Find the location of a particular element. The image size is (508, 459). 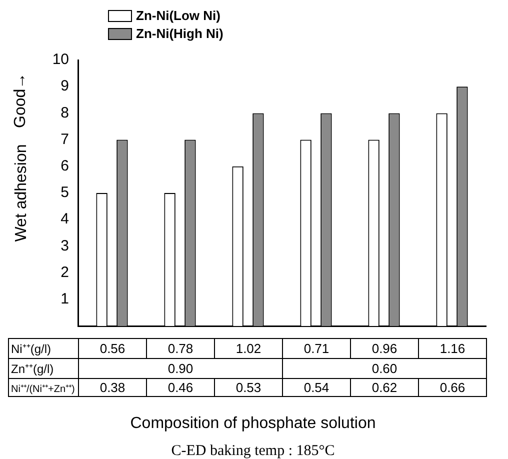

y-tick-label: 6 is located at coordinates (64, 166).